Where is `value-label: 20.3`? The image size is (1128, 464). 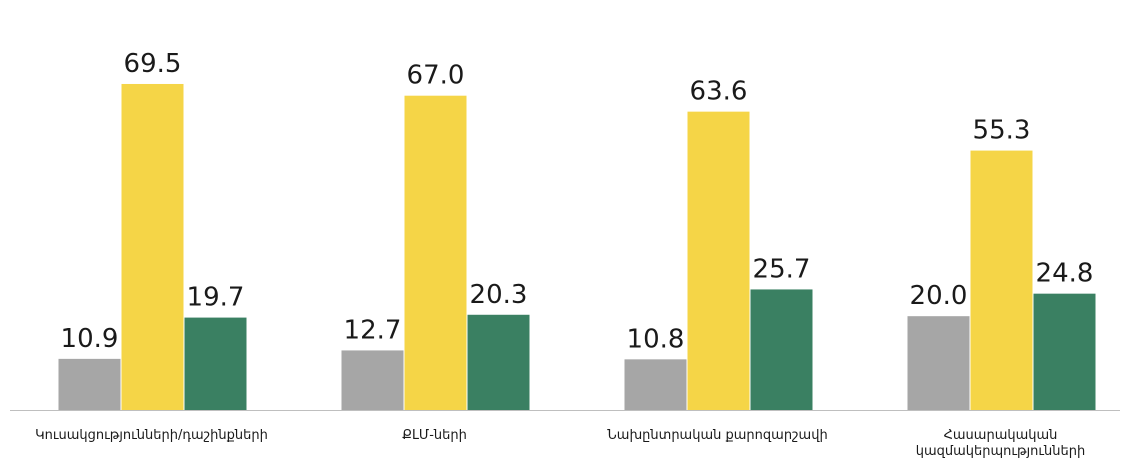
value-label: 20.3 is located at coordinates (499, 295).